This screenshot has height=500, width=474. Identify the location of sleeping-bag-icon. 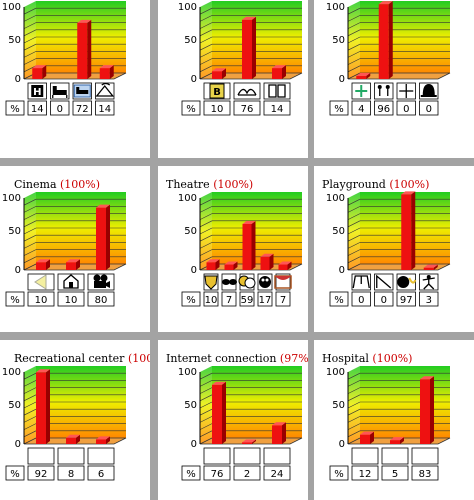
(82, 91).